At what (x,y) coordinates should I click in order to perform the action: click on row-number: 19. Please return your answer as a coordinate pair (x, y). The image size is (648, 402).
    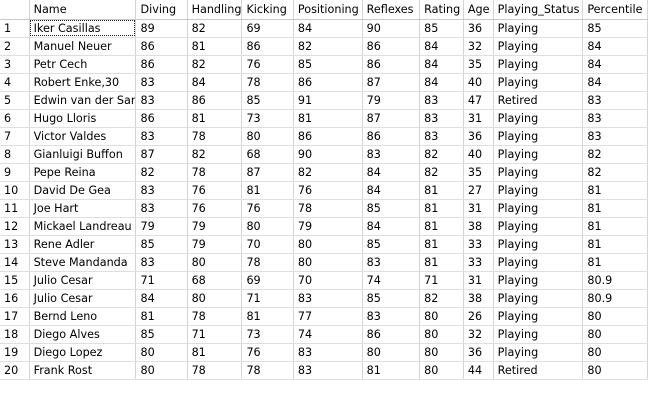
    Looking at the image, I should click on (15, 352).